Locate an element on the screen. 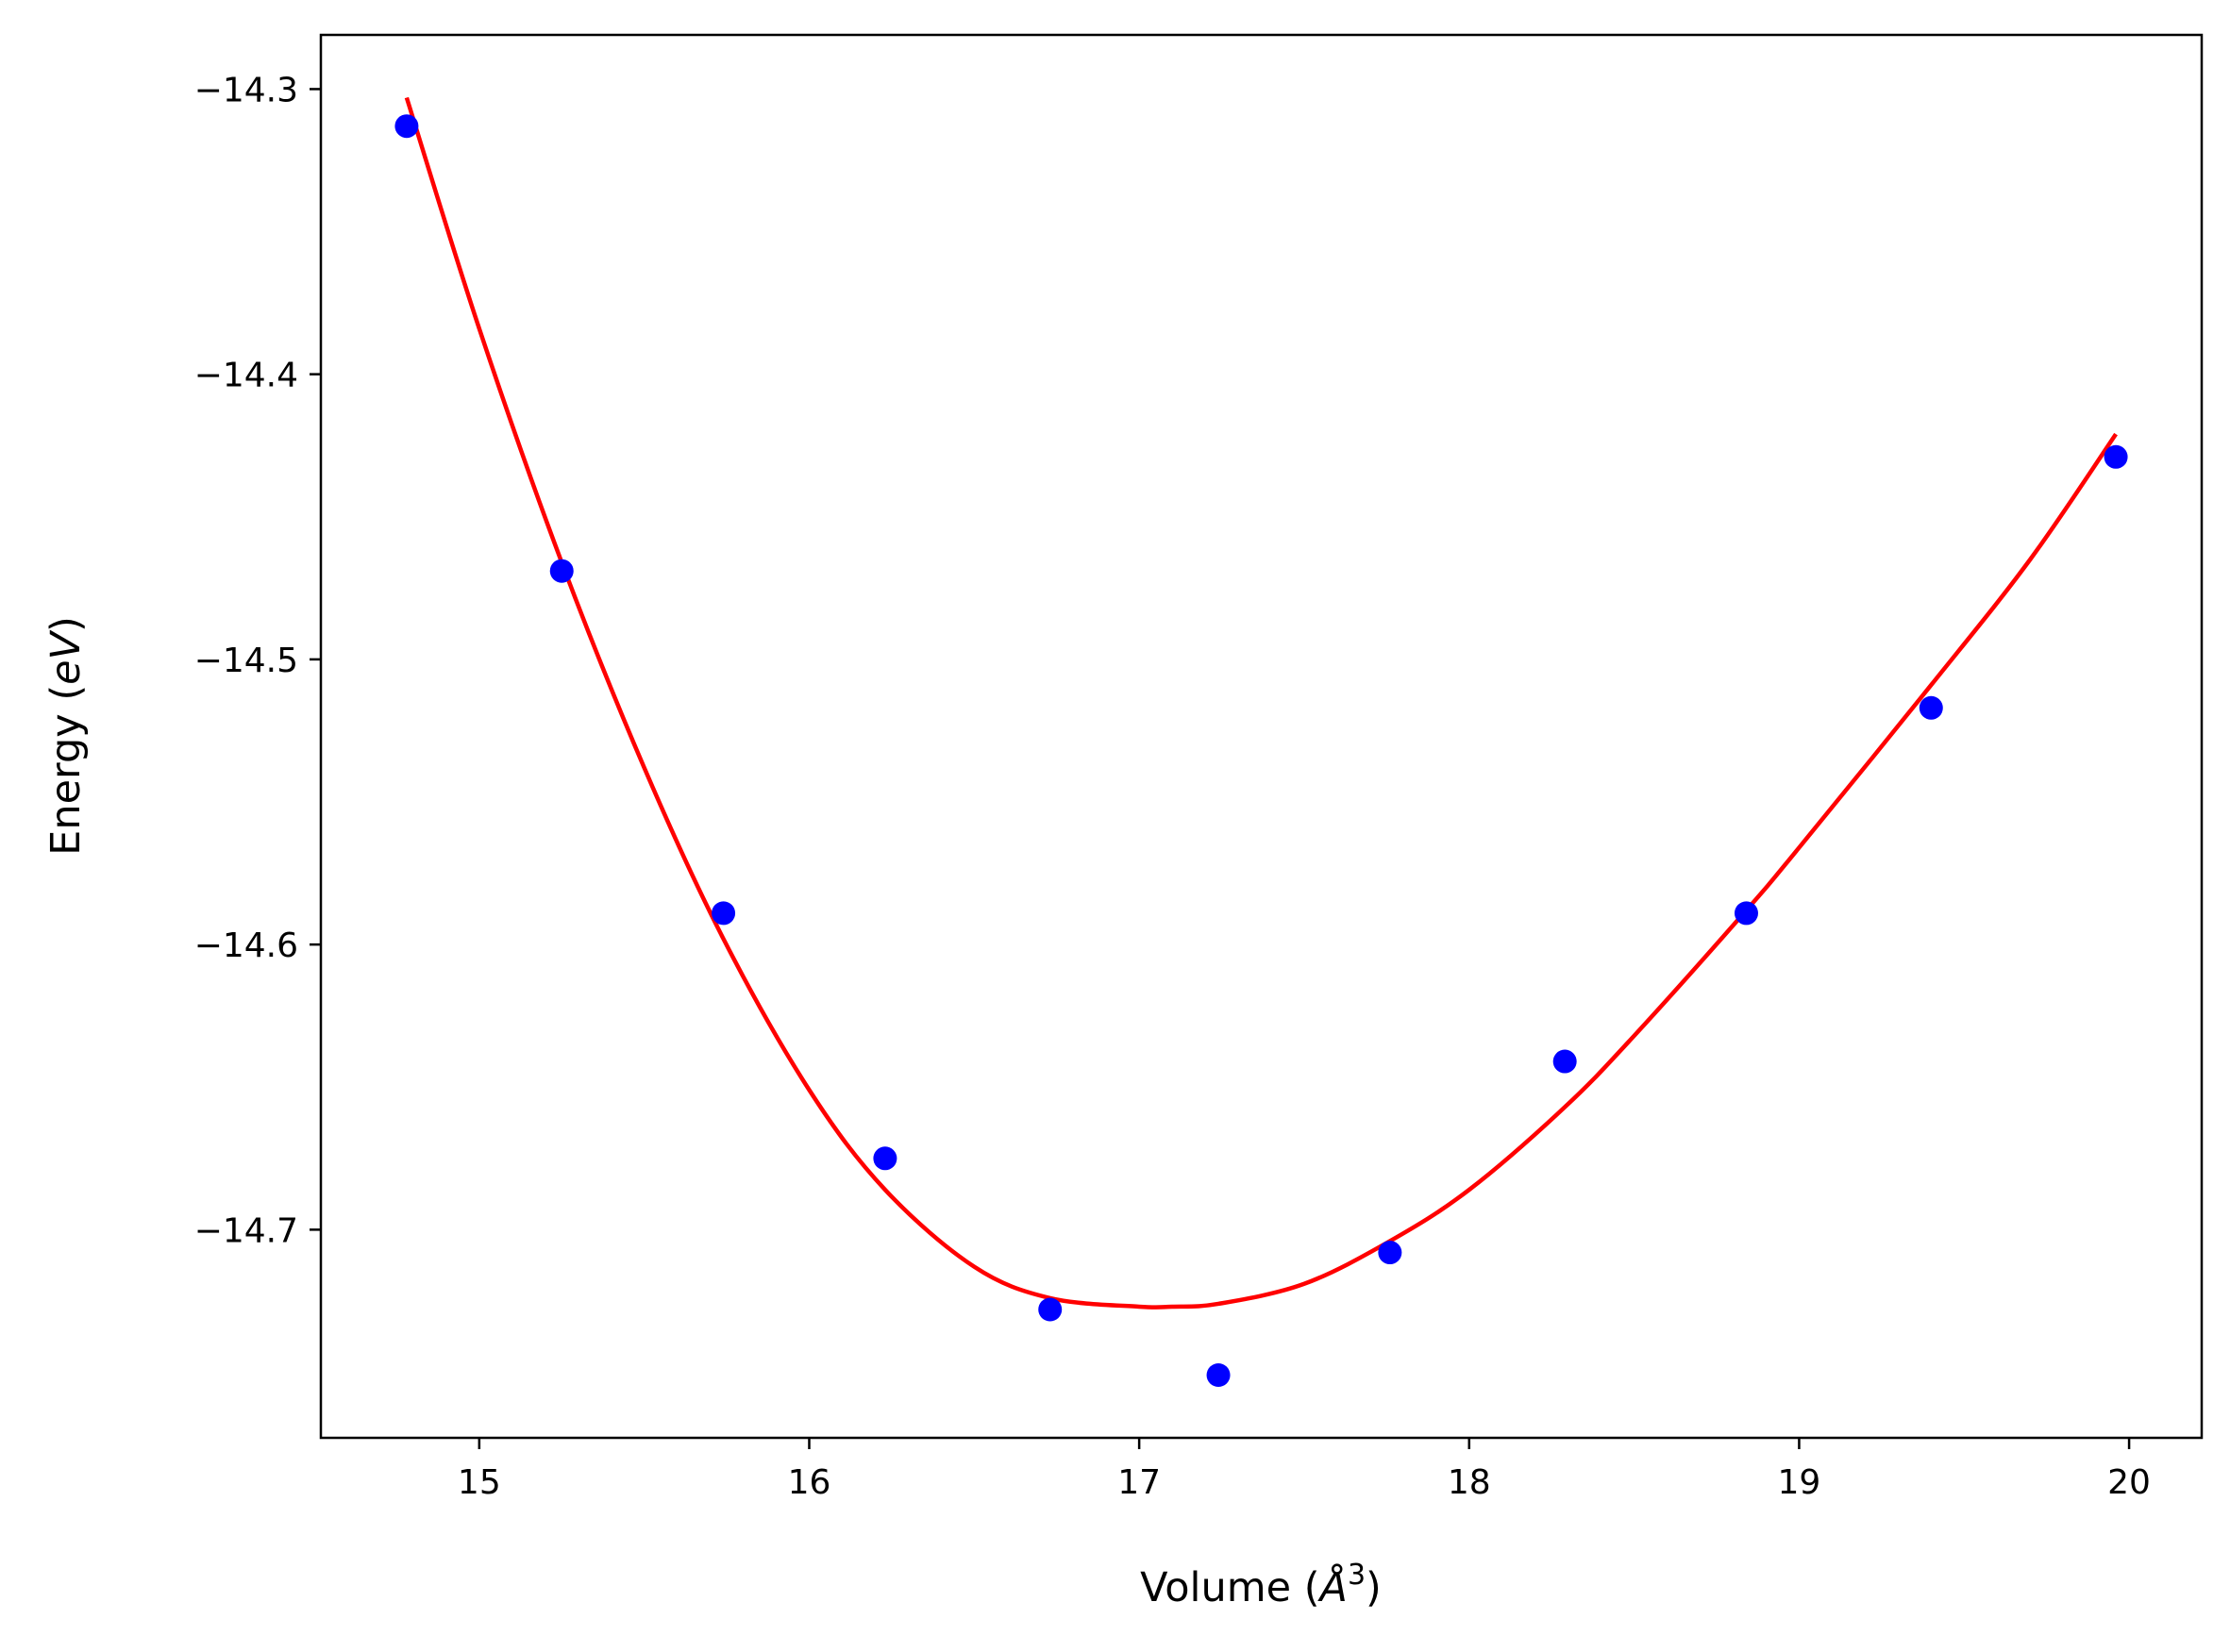 This screenshot has height=1652, width=2230. y-tick-label: −14.5 is located at coordinates (246, 661).